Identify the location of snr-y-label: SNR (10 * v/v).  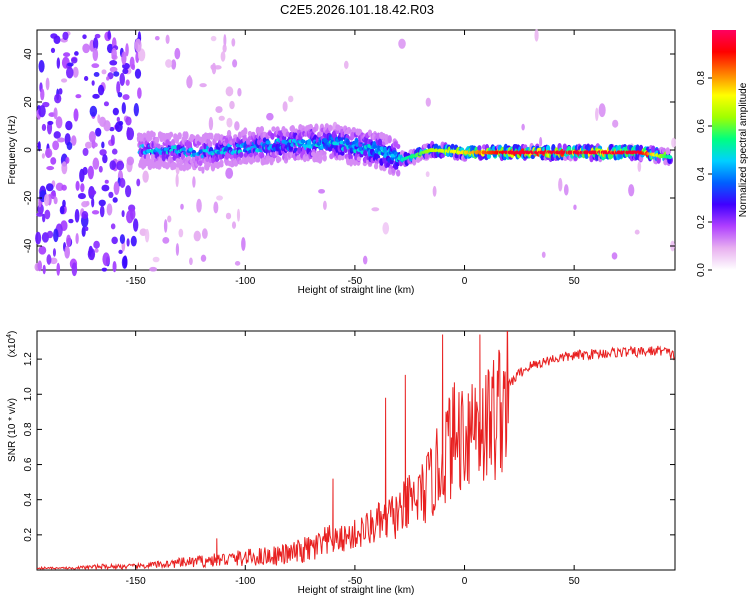
(12, 430).